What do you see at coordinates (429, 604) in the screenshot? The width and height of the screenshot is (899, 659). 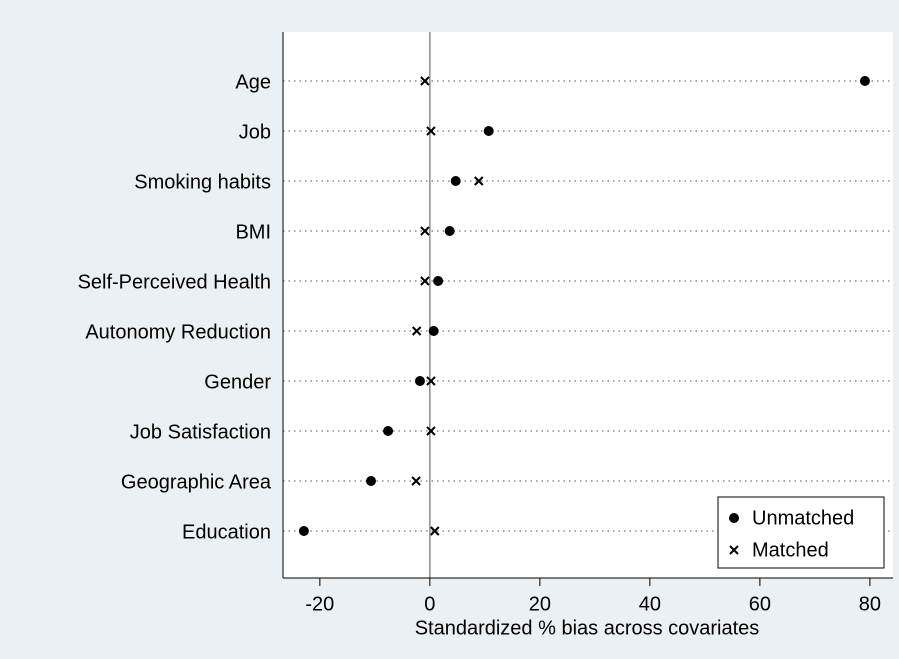 I see `x-tick-label: 0` at bounding box center [429, 604].